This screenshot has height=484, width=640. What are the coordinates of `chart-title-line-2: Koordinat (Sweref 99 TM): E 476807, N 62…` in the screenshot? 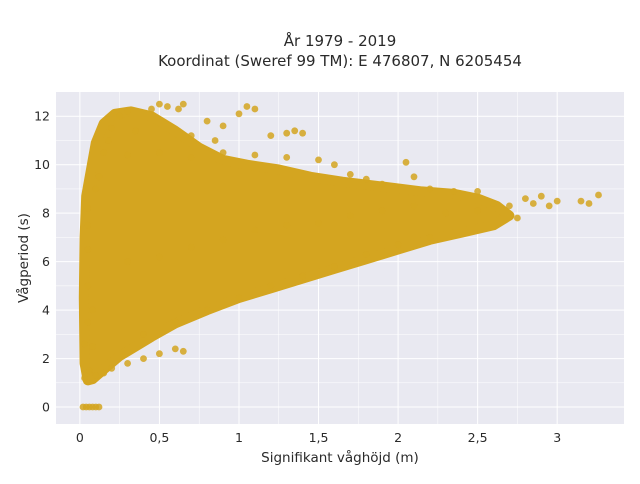 It's located at (340, 61).